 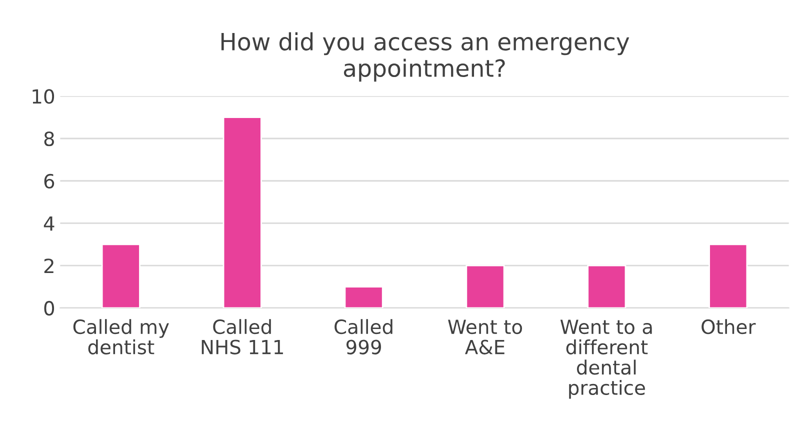 I want to click on x-tick-label: Went to A&E, so click(x=485, y=337).